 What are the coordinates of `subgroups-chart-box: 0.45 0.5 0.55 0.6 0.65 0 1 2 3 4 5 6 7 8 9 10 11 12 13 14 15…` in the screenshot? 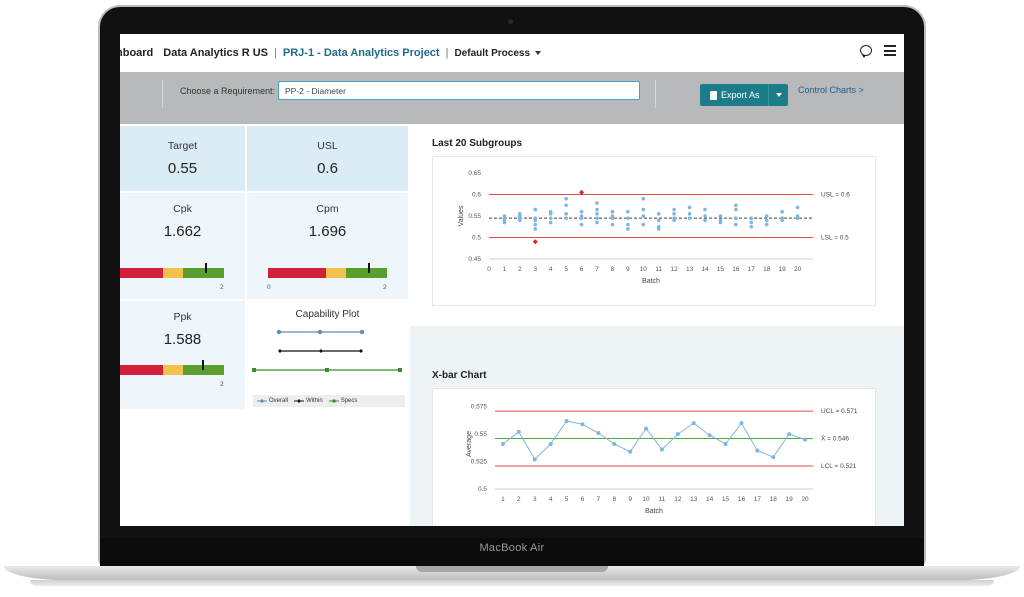 It's located at (654, 231).